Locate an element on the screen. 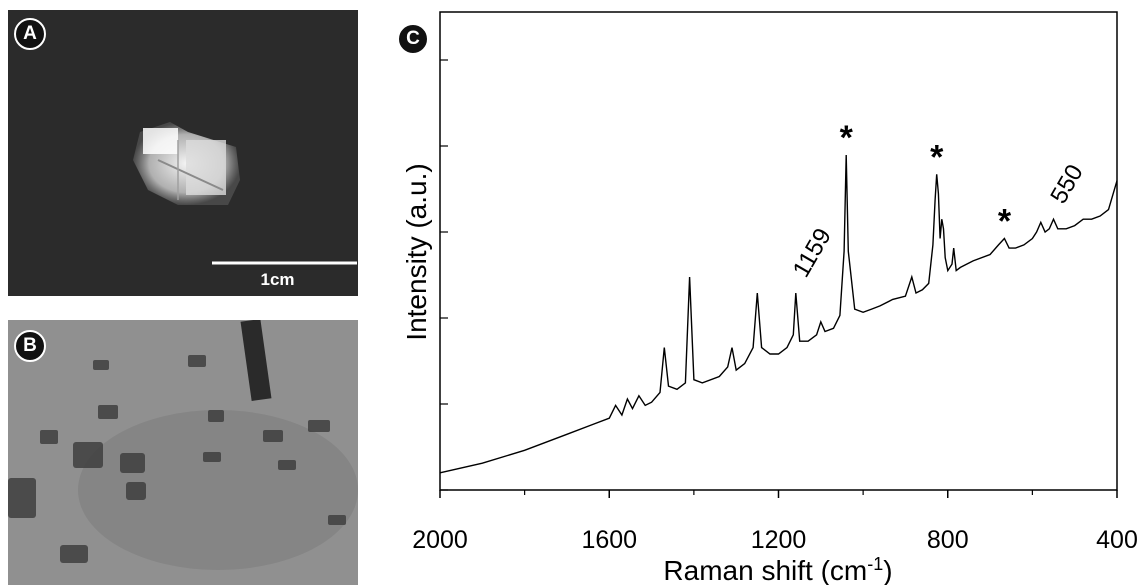 This screenshot has height=585, width=1145. x-tick-label: 1200 is located at coordinates (779, 540).